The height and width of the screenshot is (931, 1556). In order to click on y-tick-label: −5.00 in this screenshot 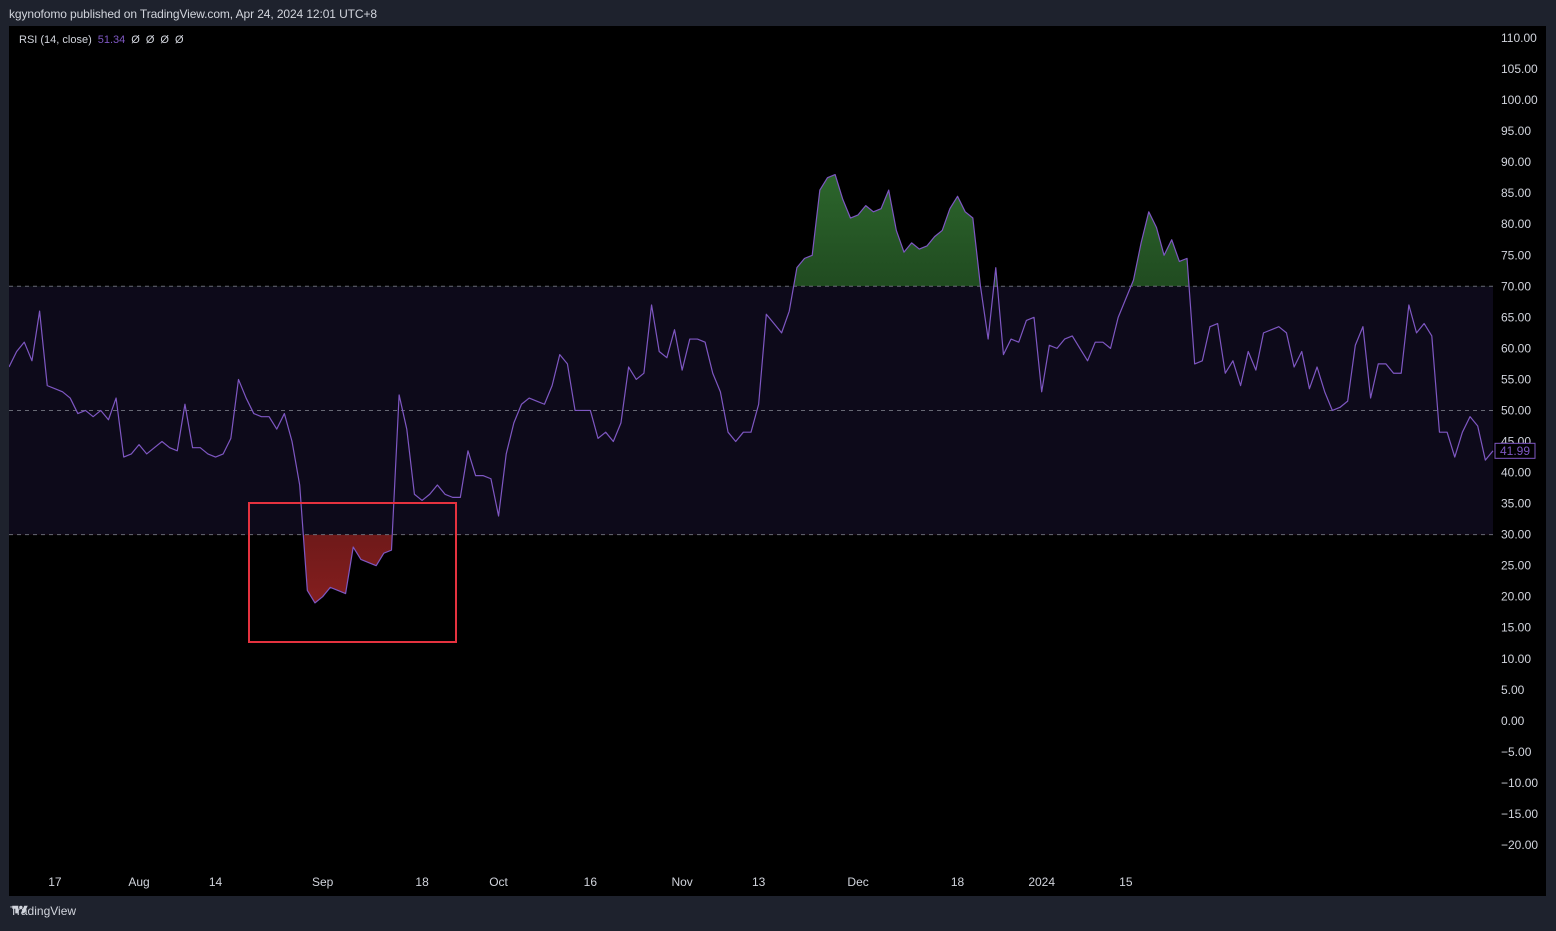, I will do `click(1516, 752)`.